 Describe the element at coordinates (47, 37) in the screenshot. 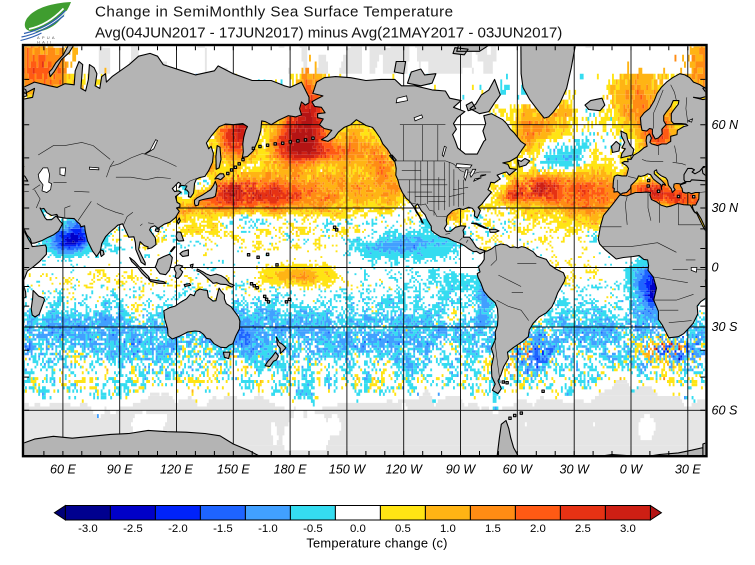

I see `svg-text: APUA` at that location.